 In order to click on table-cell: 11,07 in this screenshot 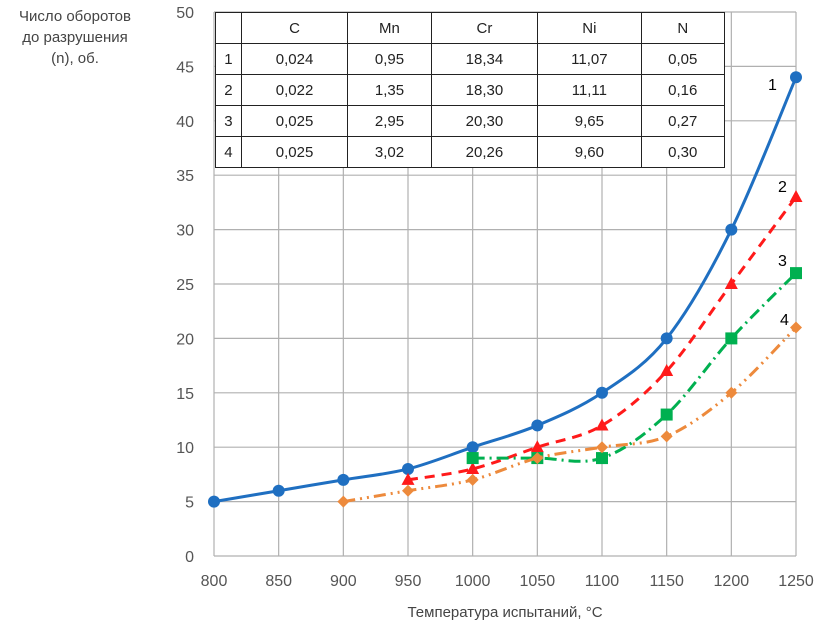, I will do `click(589, 59)`.